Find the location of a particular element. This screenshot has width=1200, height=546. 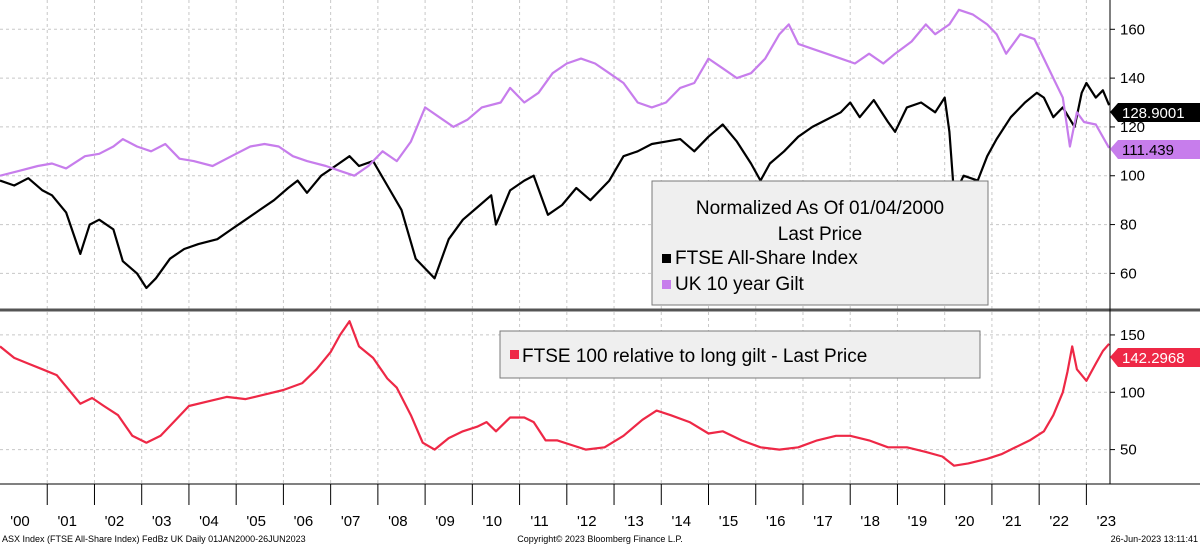

x-tick-label-9: '09 is located at coordinates (445, 521).